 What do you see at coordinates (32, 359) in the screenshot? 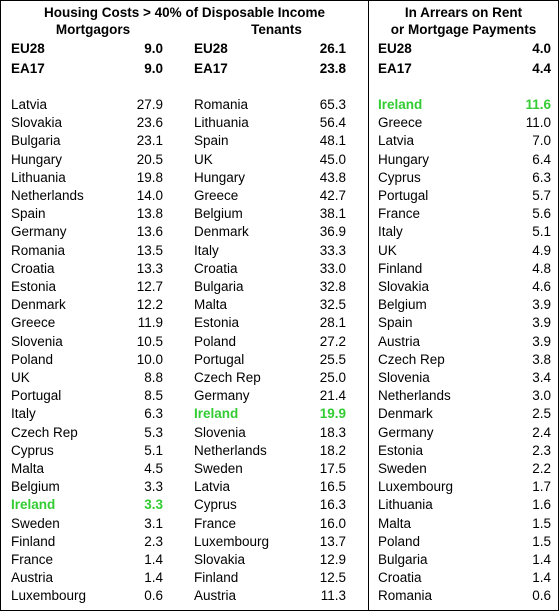
I see `country-name: Poland` at bounding box center [32, 359].